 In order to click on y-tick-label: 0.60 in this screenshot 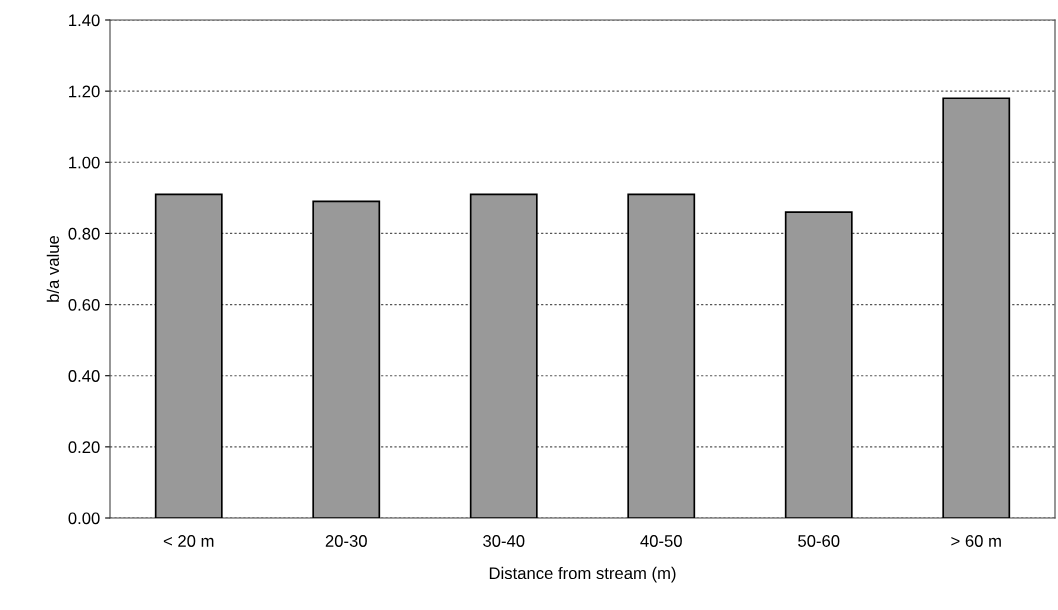, I will do `click(84, 304)`.